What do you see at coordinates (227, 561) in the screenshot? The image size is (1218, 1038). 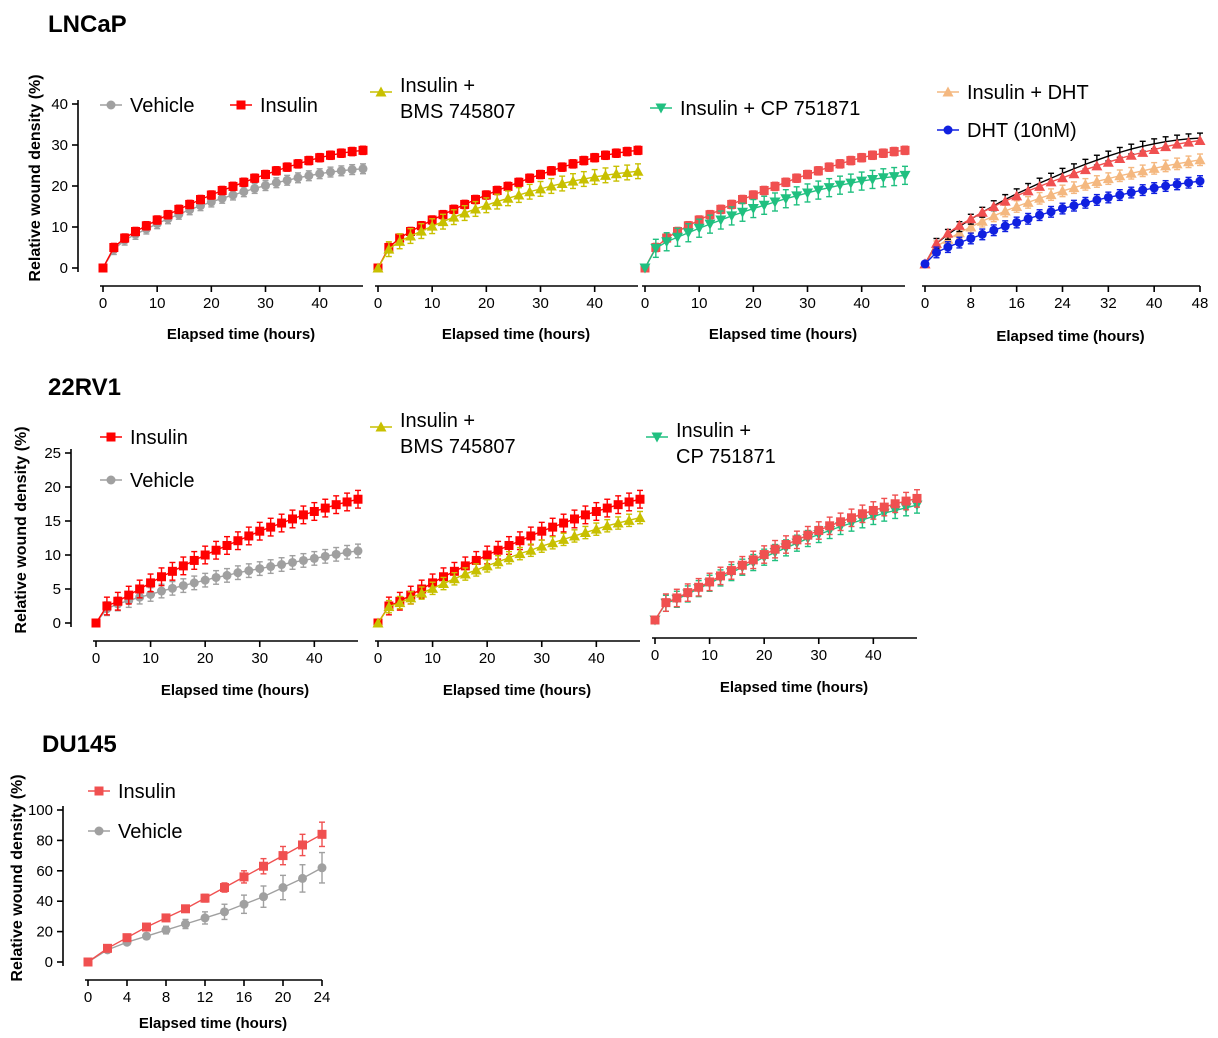 I see `series-line` at bounding box center [227, 561].